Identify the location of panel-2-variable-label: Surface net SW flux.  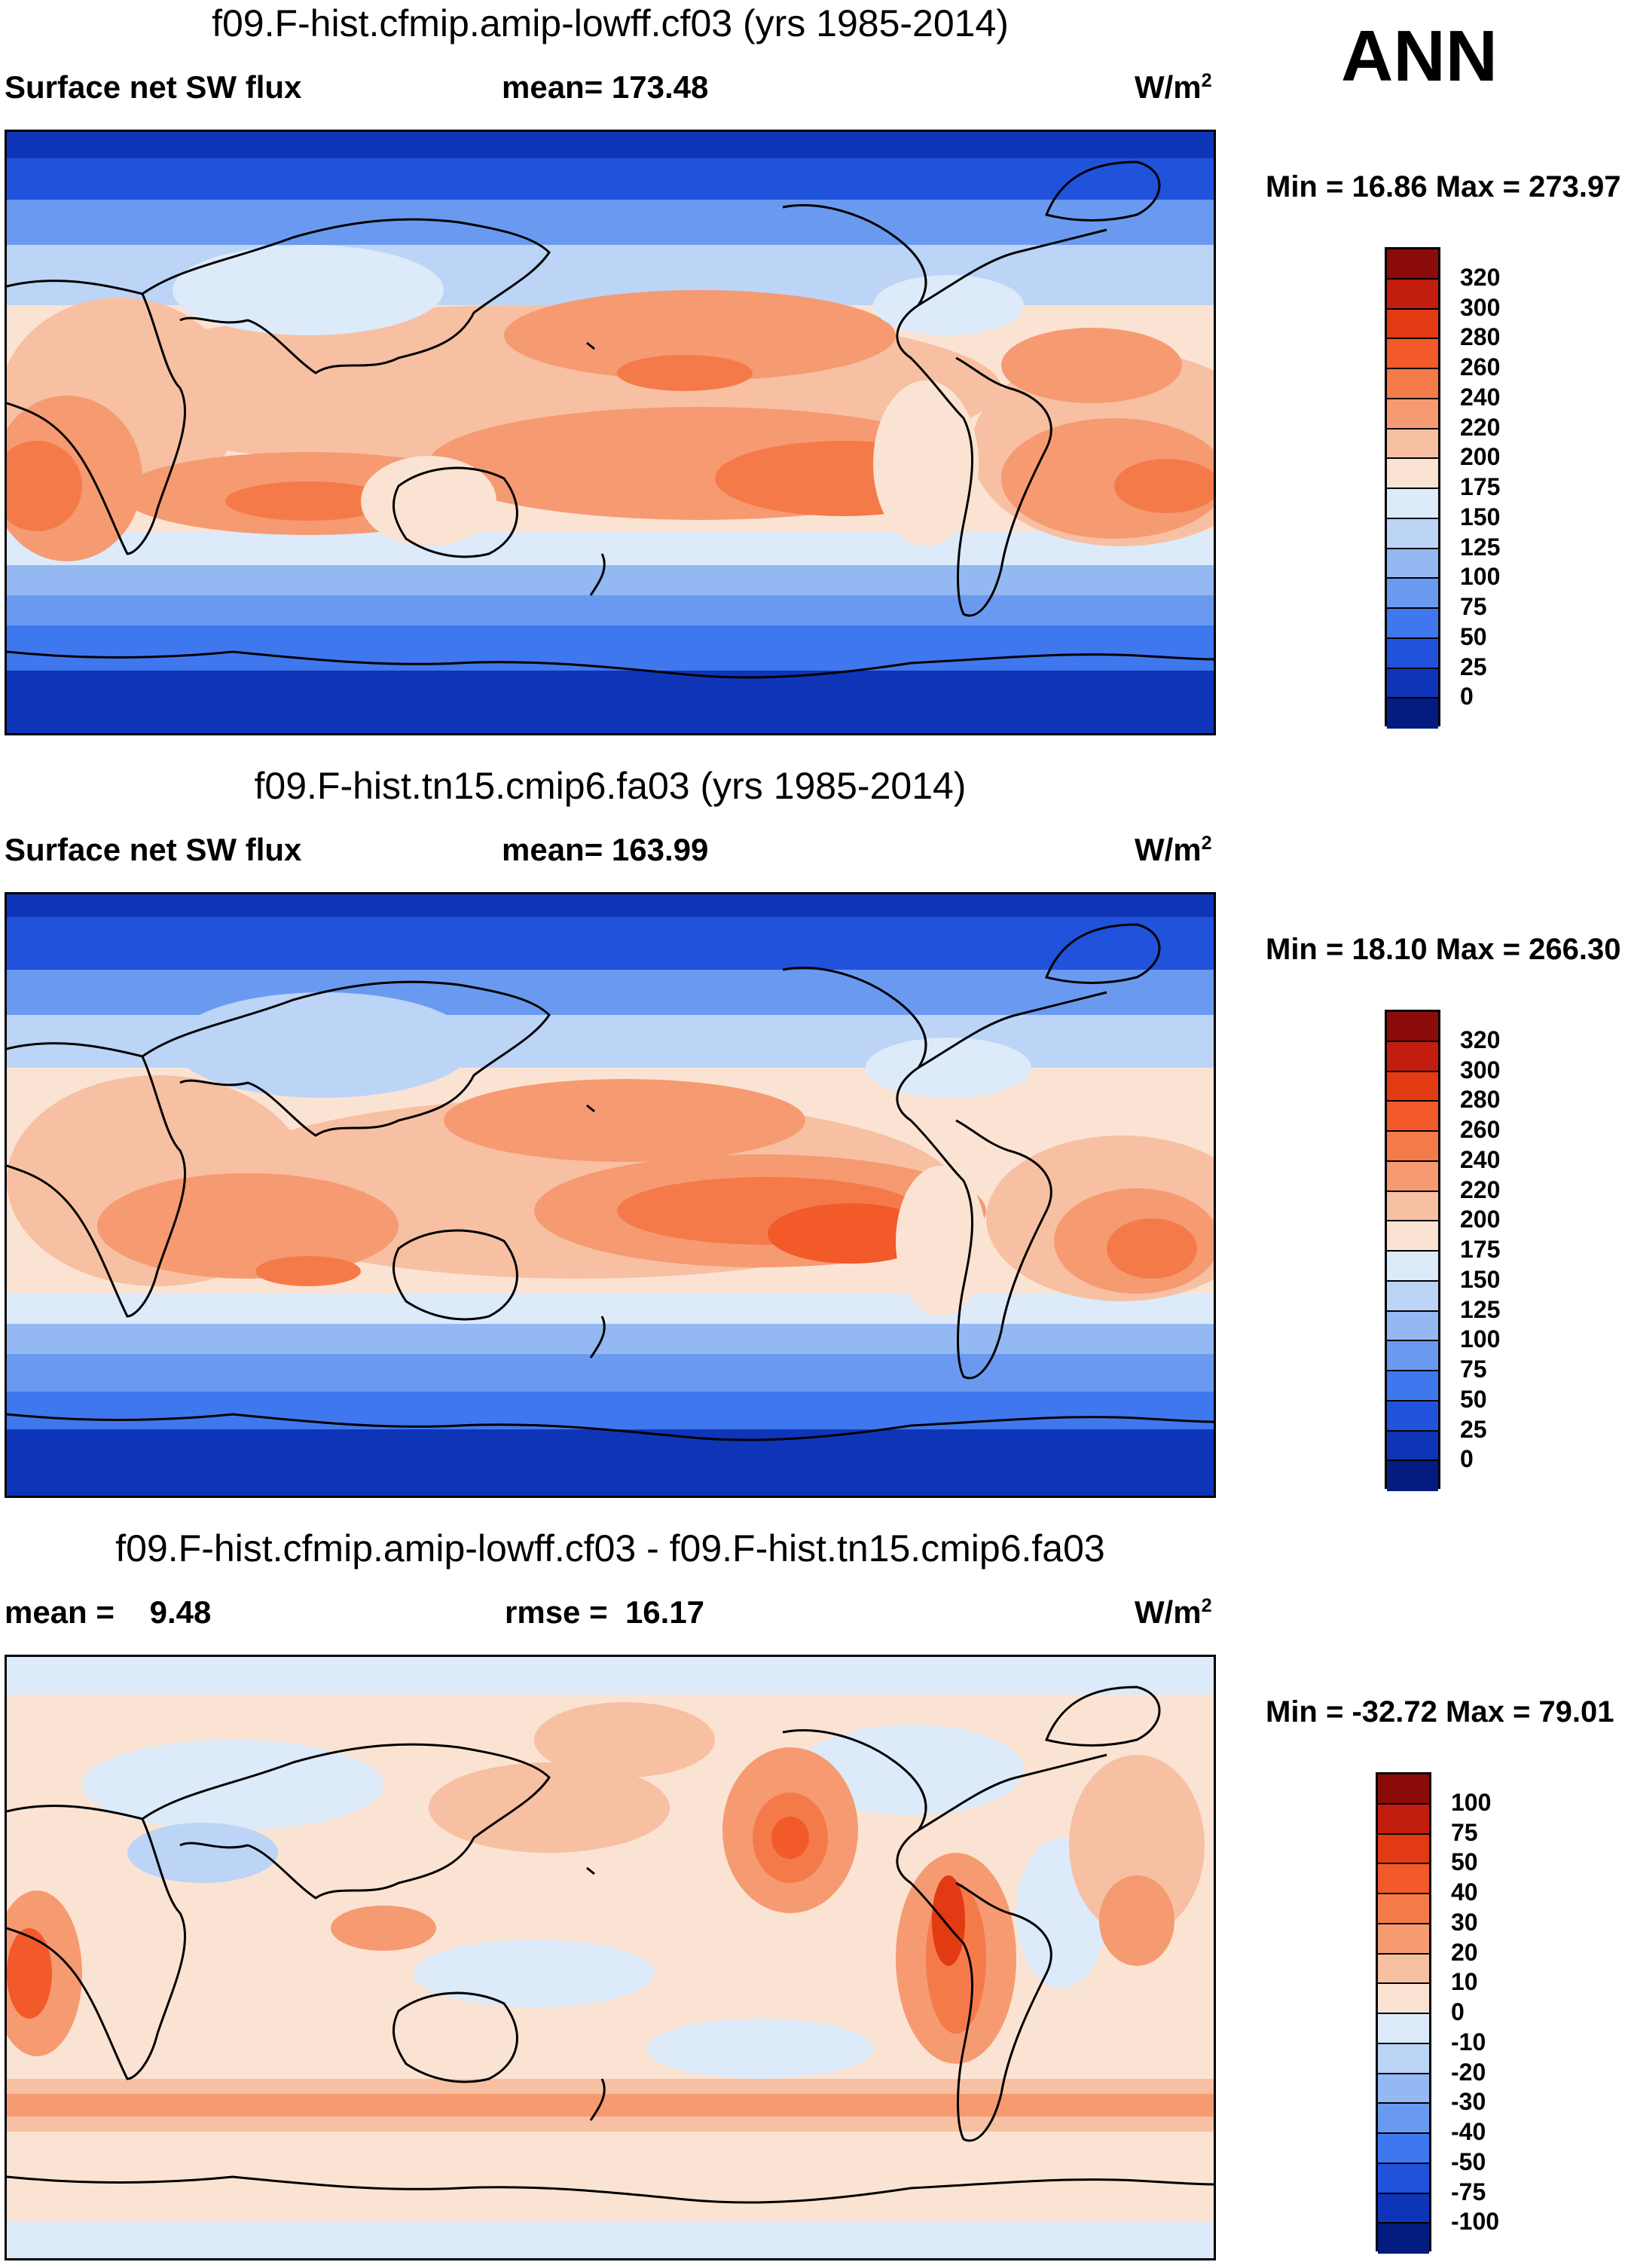
(153, 849).